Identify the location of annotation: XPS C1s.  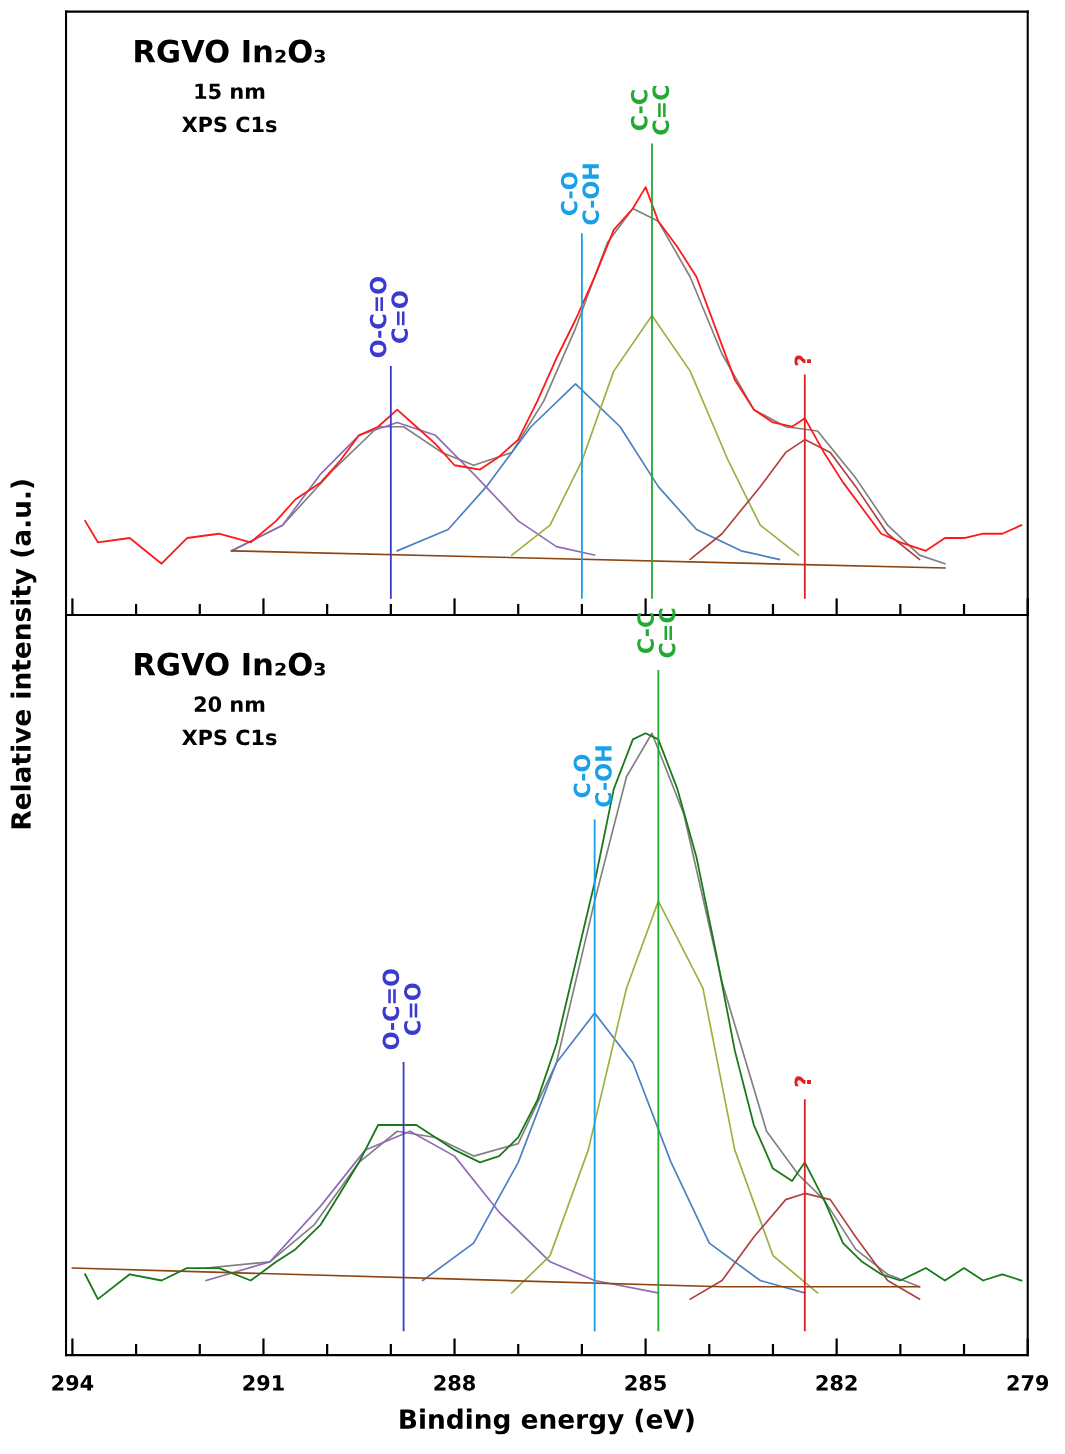
(229, 737).